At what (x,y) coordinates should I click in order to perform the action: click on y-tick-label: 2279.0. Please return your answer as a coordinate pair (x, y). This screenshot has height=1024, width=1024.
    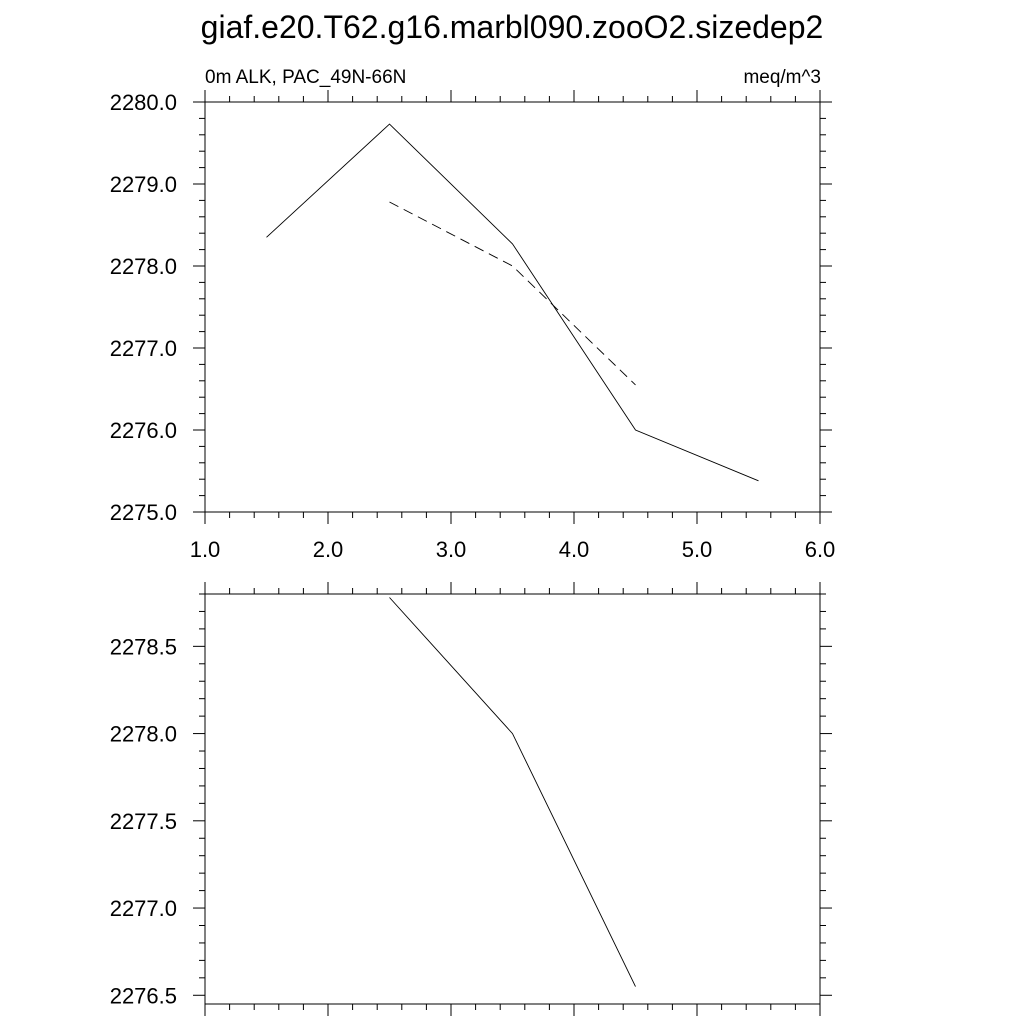
    Looking at the image, I should click on (143, 184).